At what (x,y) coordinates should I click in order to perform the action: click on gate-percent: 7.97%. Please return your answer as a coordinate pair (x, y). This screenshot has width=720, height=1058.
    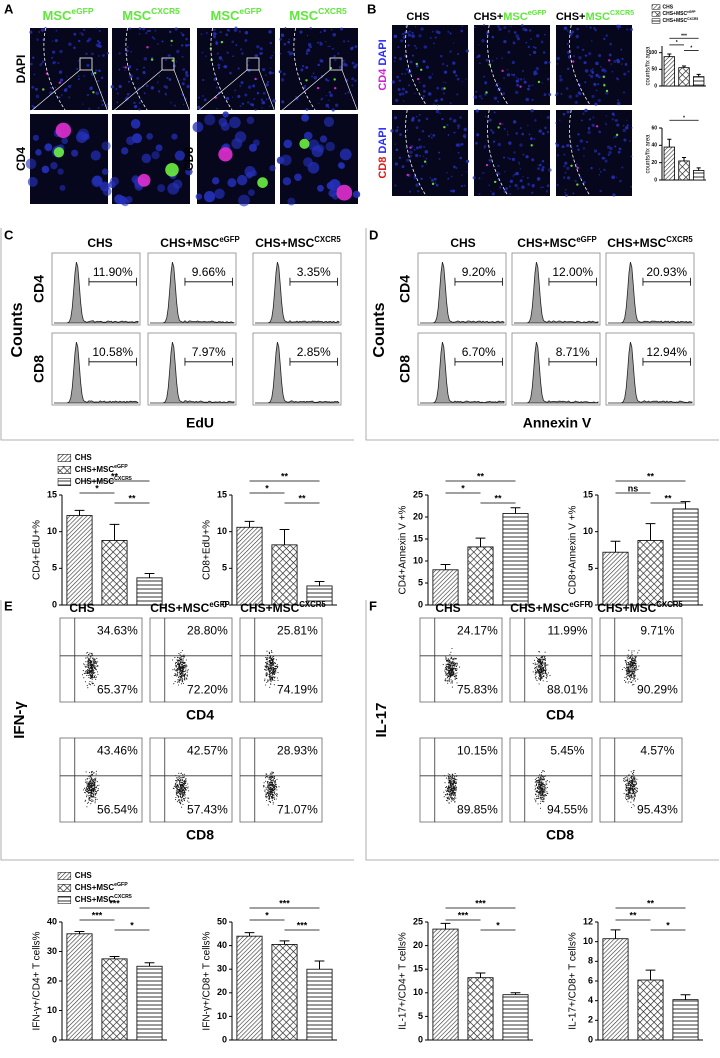
    Looking at the image, I should click on (209, 352).